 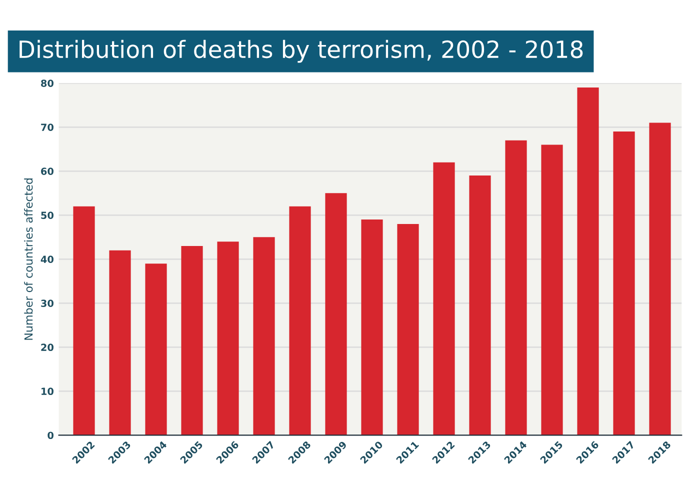 What do you see at coordinates (28, 259) in the screenshot?
I see `y-axis-title: Number of countries affected` at bounding box center [28, 259].